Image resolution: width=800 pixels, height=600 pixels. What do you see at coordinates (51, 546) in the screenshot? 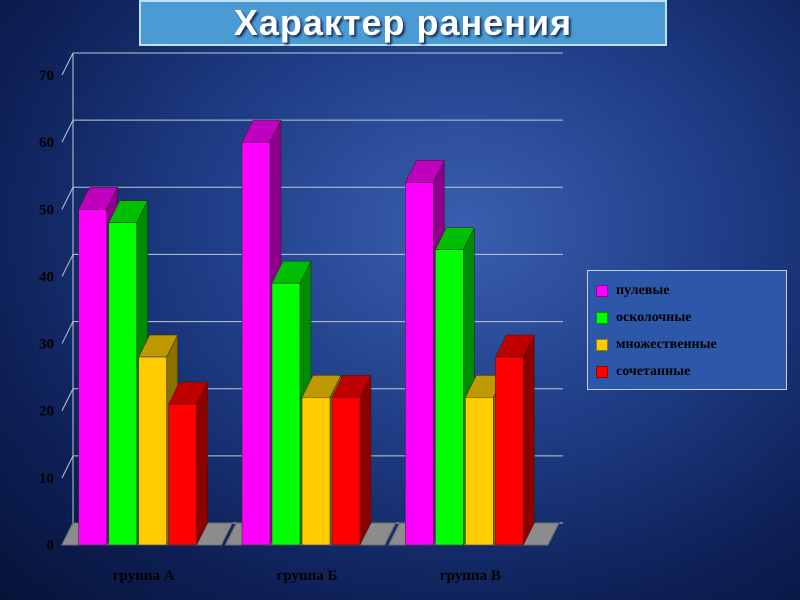
I see `y-tick-label: 0` at bounding box center [51, 546].